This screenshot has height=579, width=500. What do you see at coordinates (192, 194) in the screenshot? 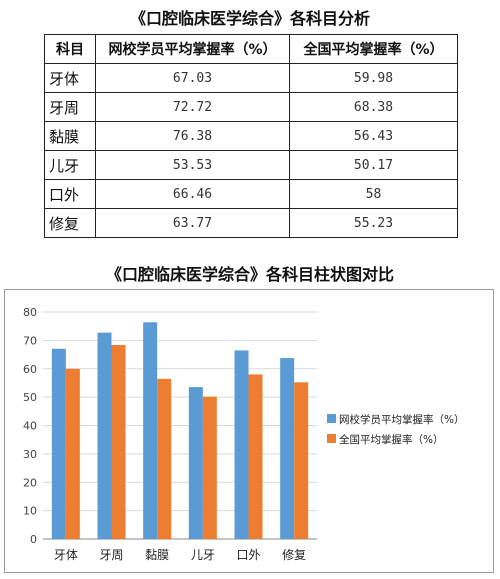
I see `row-school-rate: 66.46` at bounding box center [192, 194].